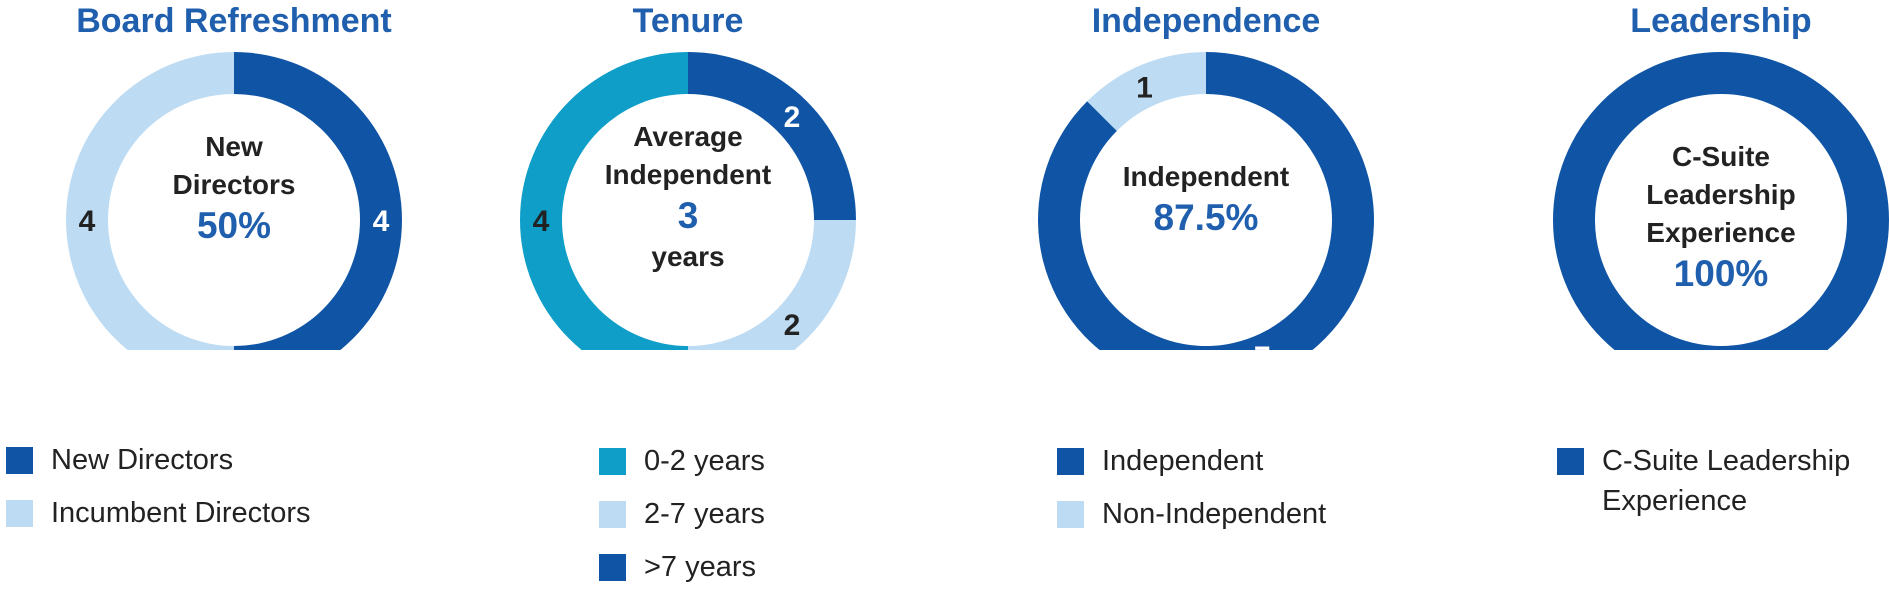 The height and width of the screenshot is (600, 1889). I want to click on legend-label: New Directors, so click(142, 460).